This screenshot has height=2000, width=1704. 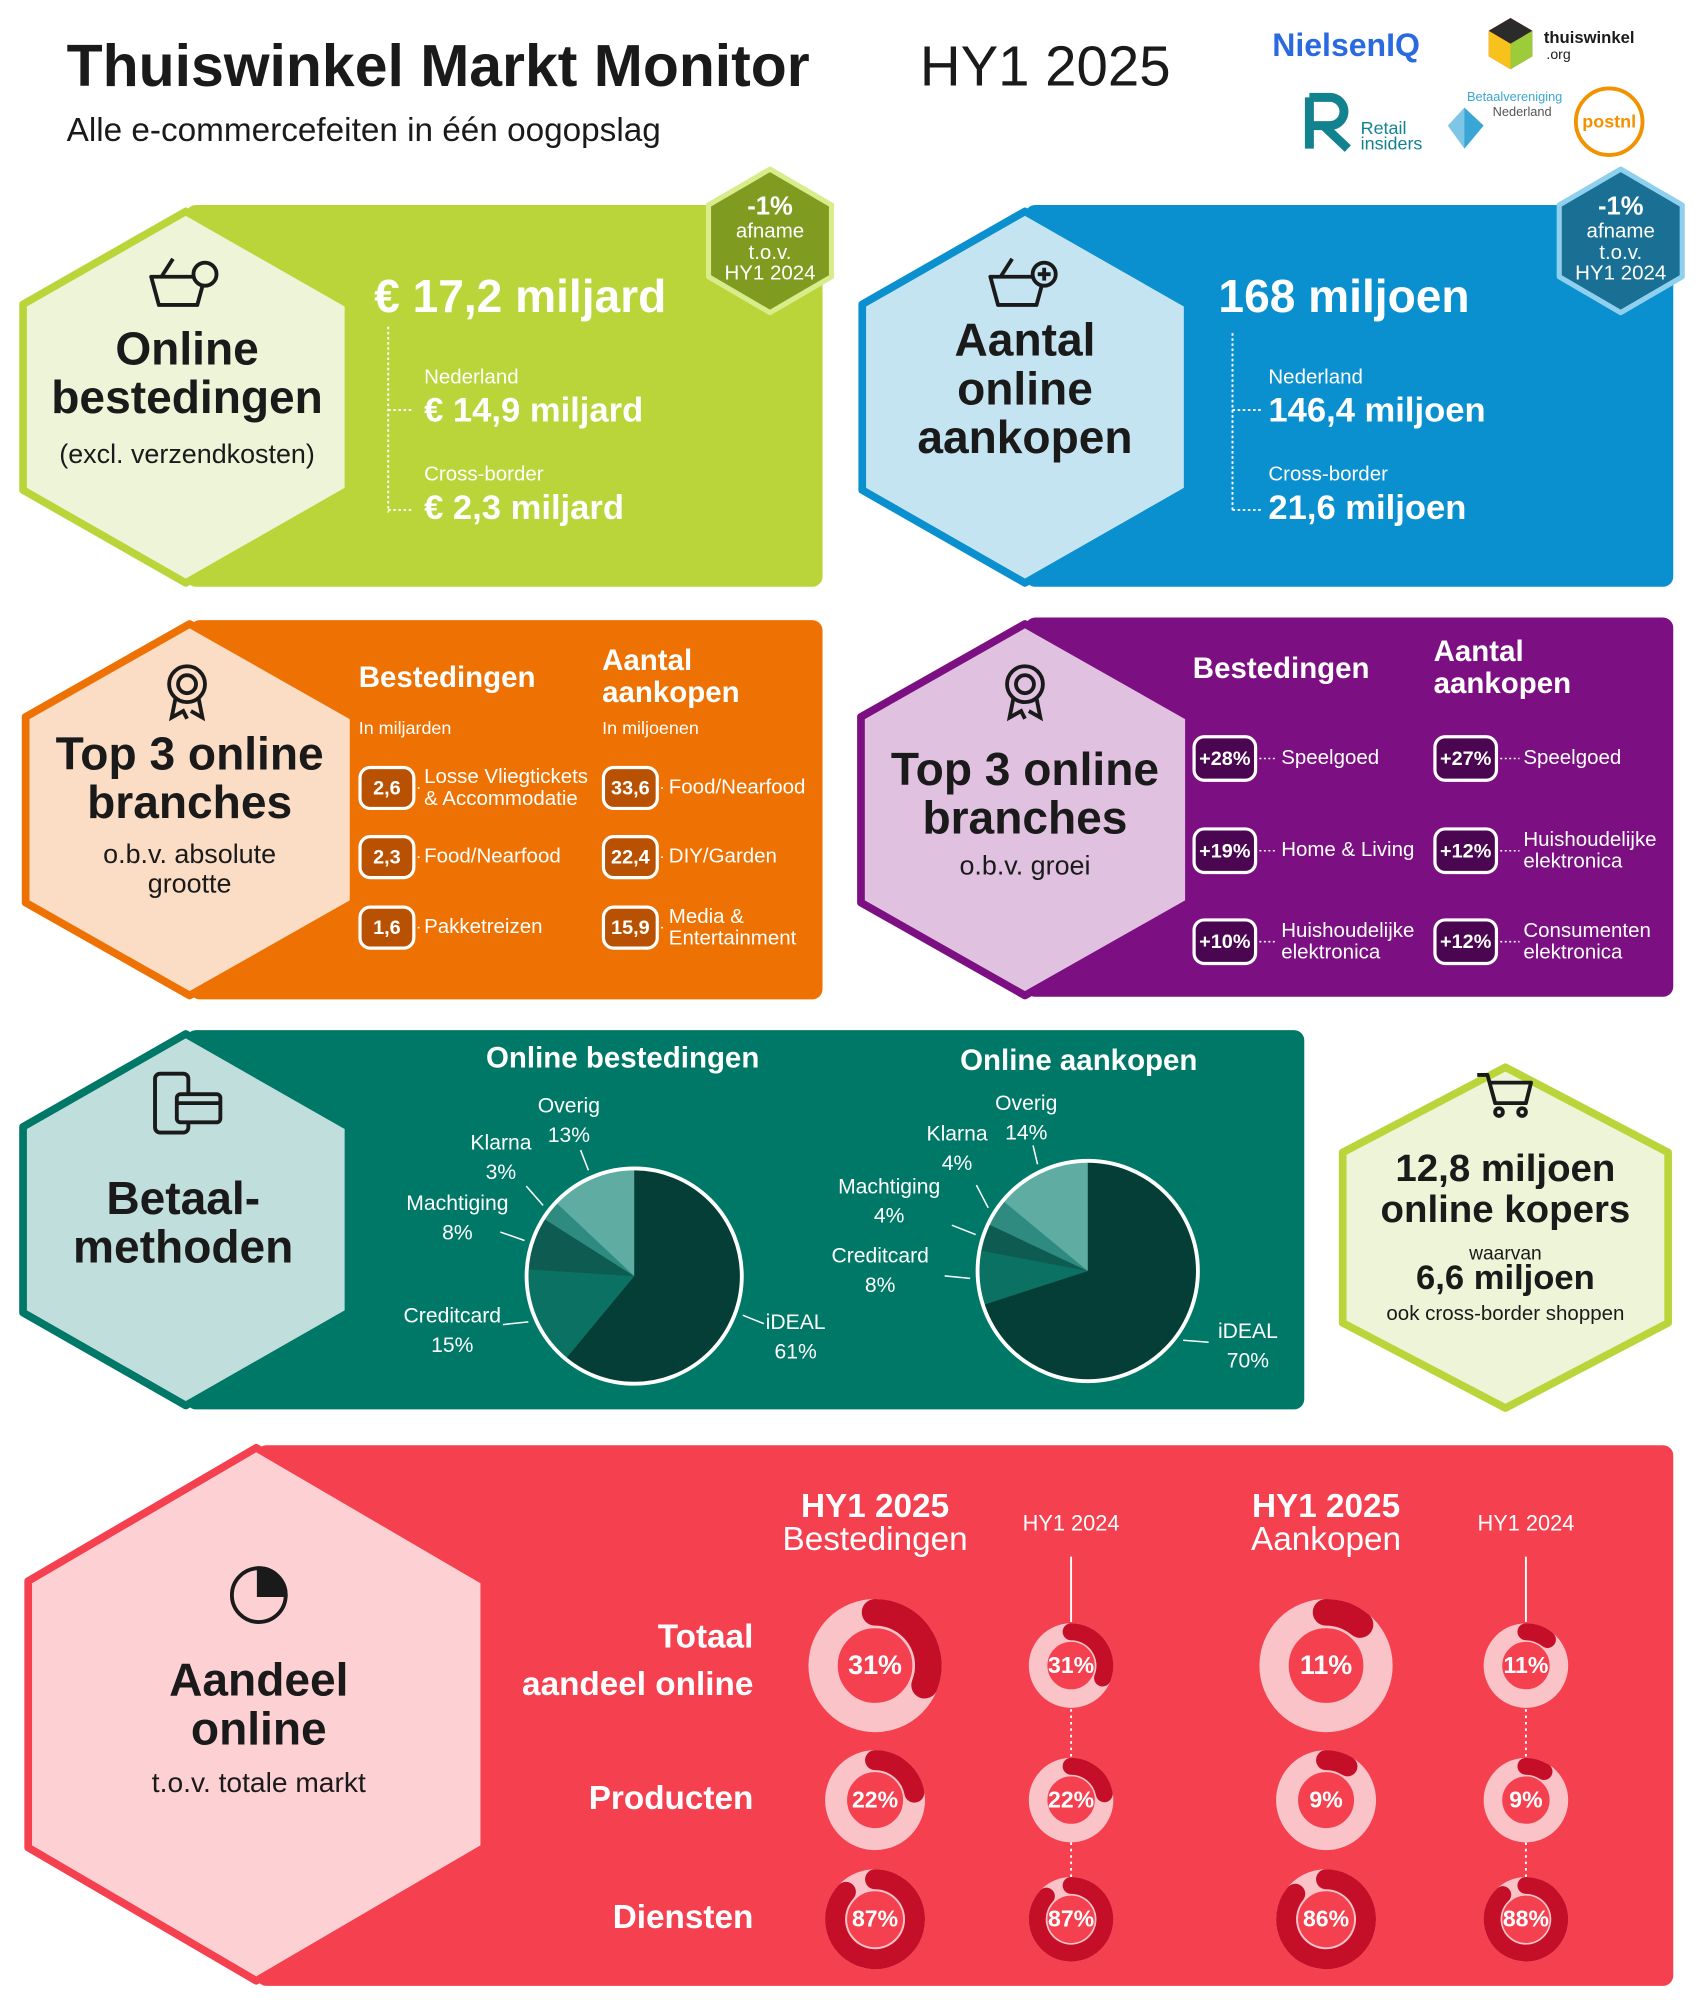 What do you see at coordinates (671, 1798) in the screenshot?
I see `row-label: Producten` at bounding box center [671, 1798].